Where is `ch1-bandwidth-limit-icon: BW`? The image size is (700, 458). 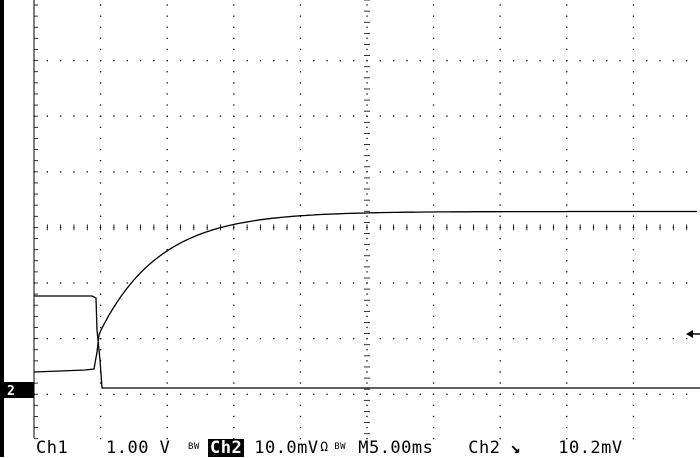
ch1-bandwidth-limit-icon: BW is located at coordinates (194, 446).